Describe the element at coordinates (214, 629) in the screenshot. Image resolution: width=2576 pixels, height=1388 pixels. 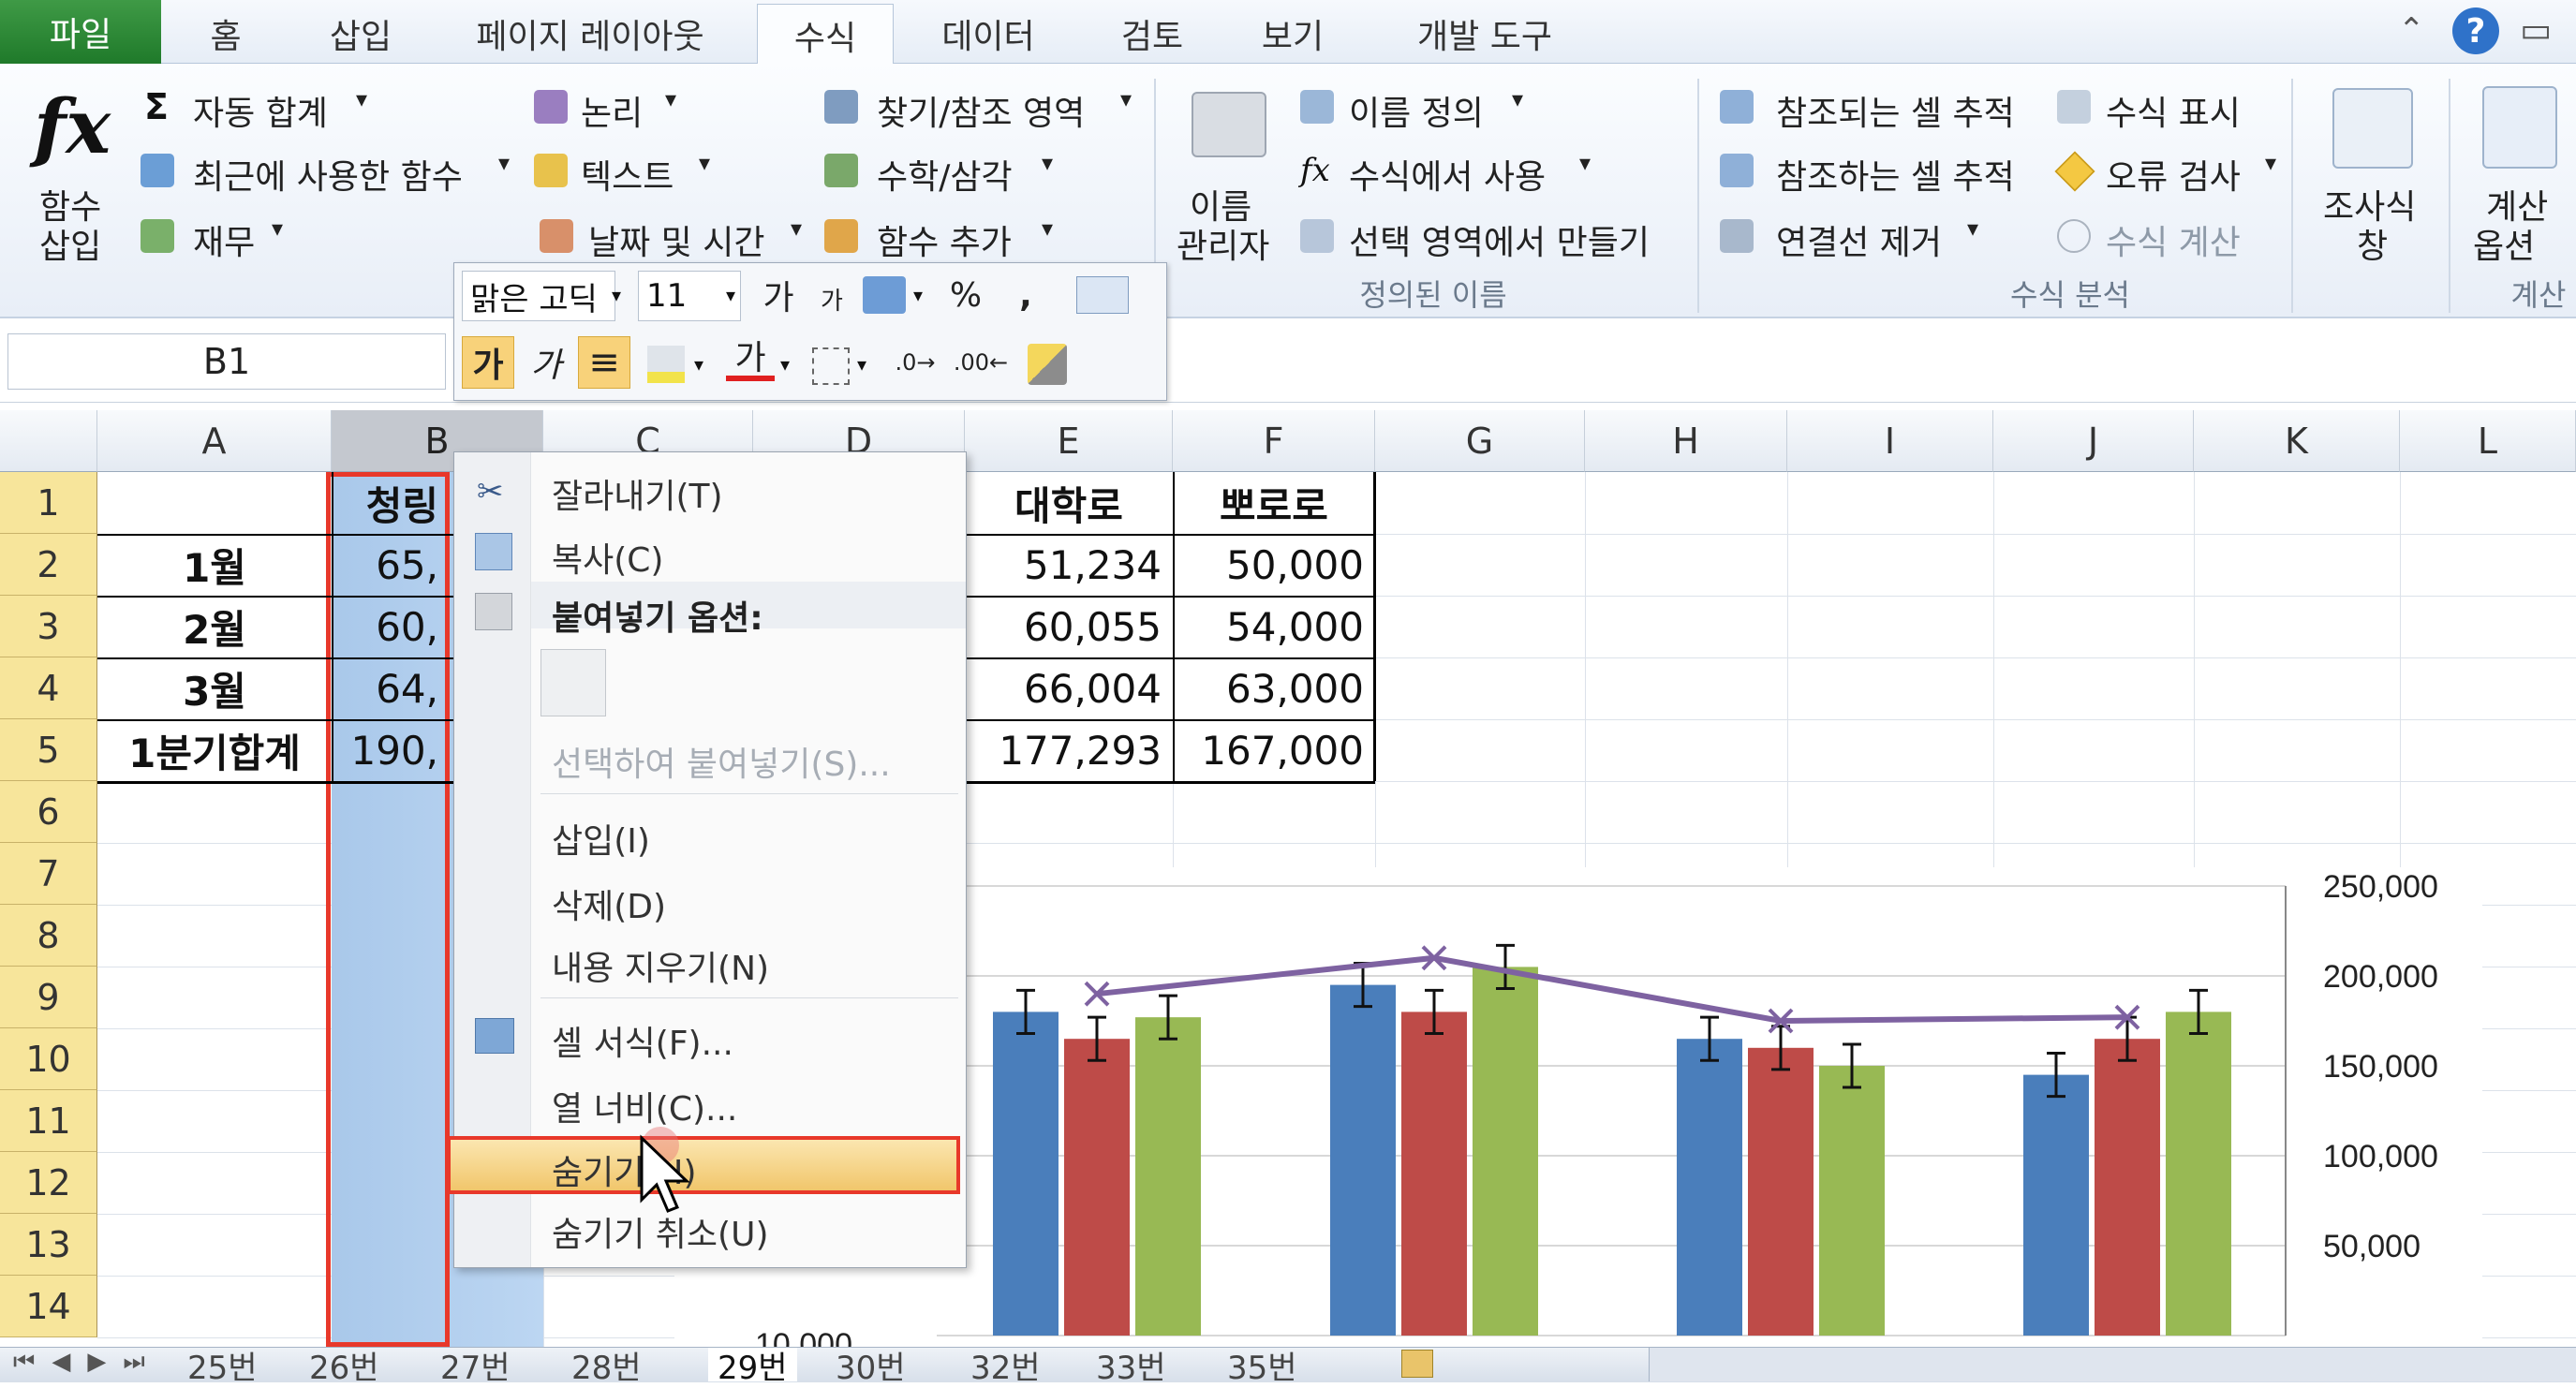
I see `cell-a3: 2월` at that location.